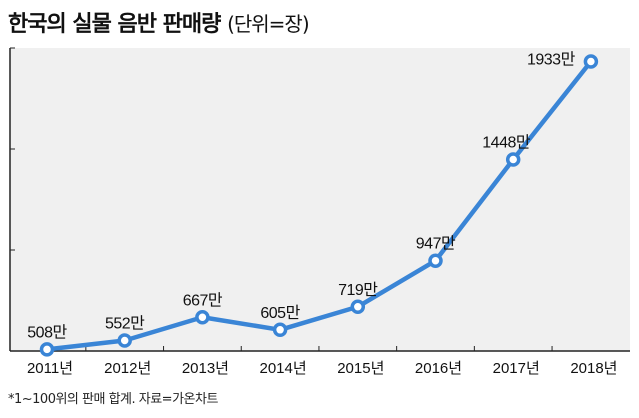  I want to click on data-label: 1933만, so click(551, 60).